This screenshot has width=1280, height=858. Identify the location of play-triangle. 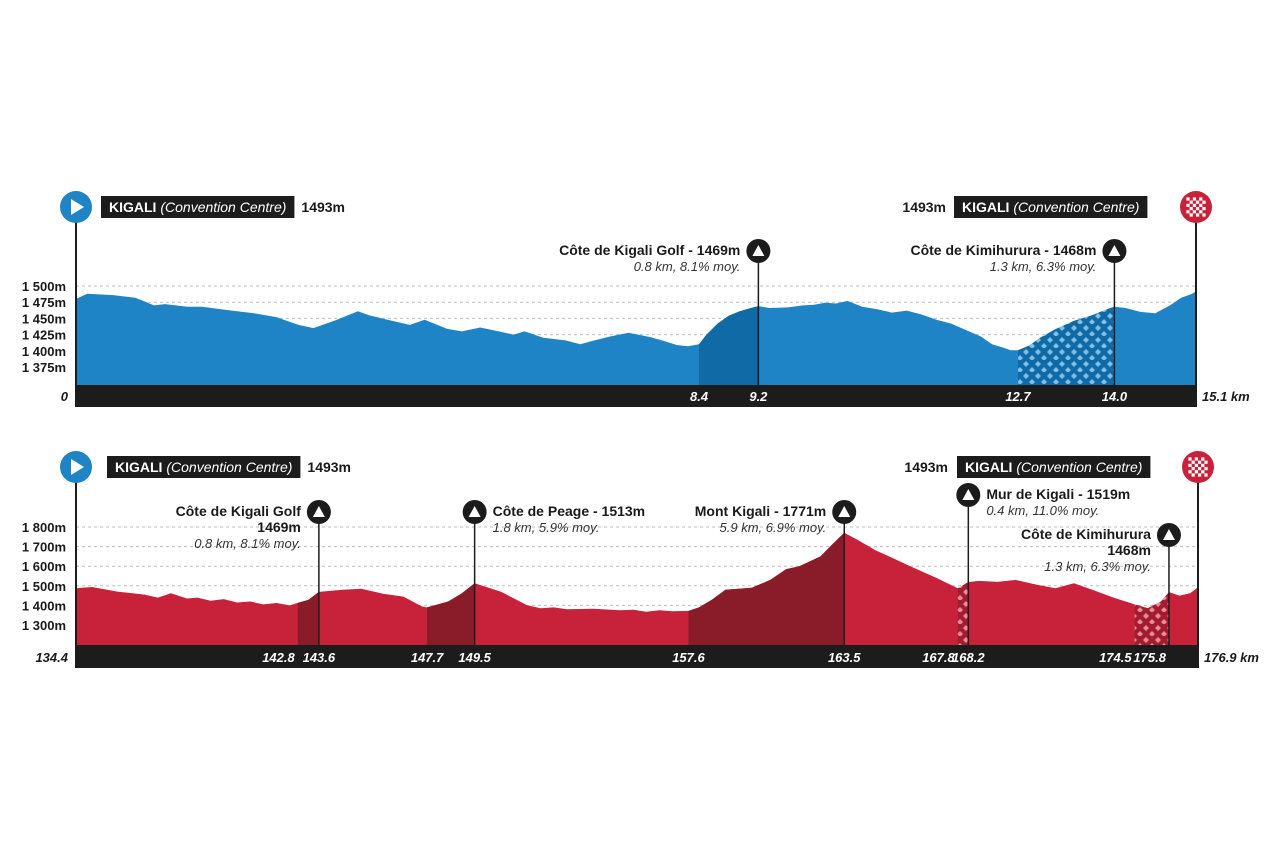
(77, 207).